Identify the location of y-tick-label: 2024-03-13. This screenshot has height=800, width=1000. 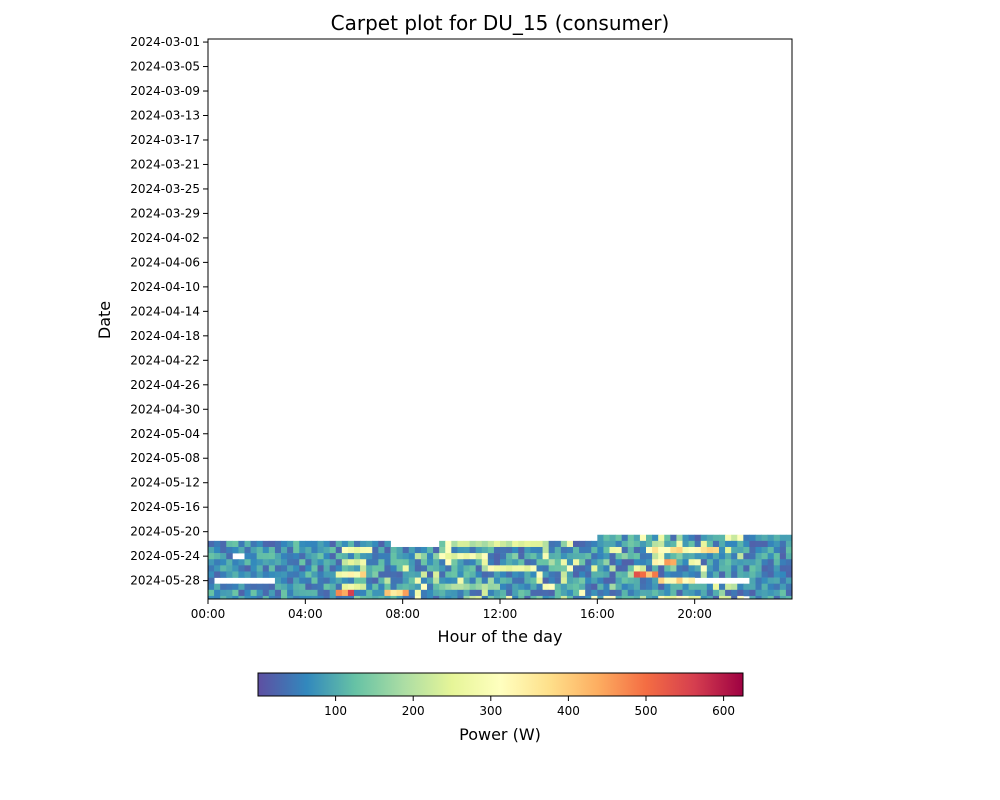
(165, 116).